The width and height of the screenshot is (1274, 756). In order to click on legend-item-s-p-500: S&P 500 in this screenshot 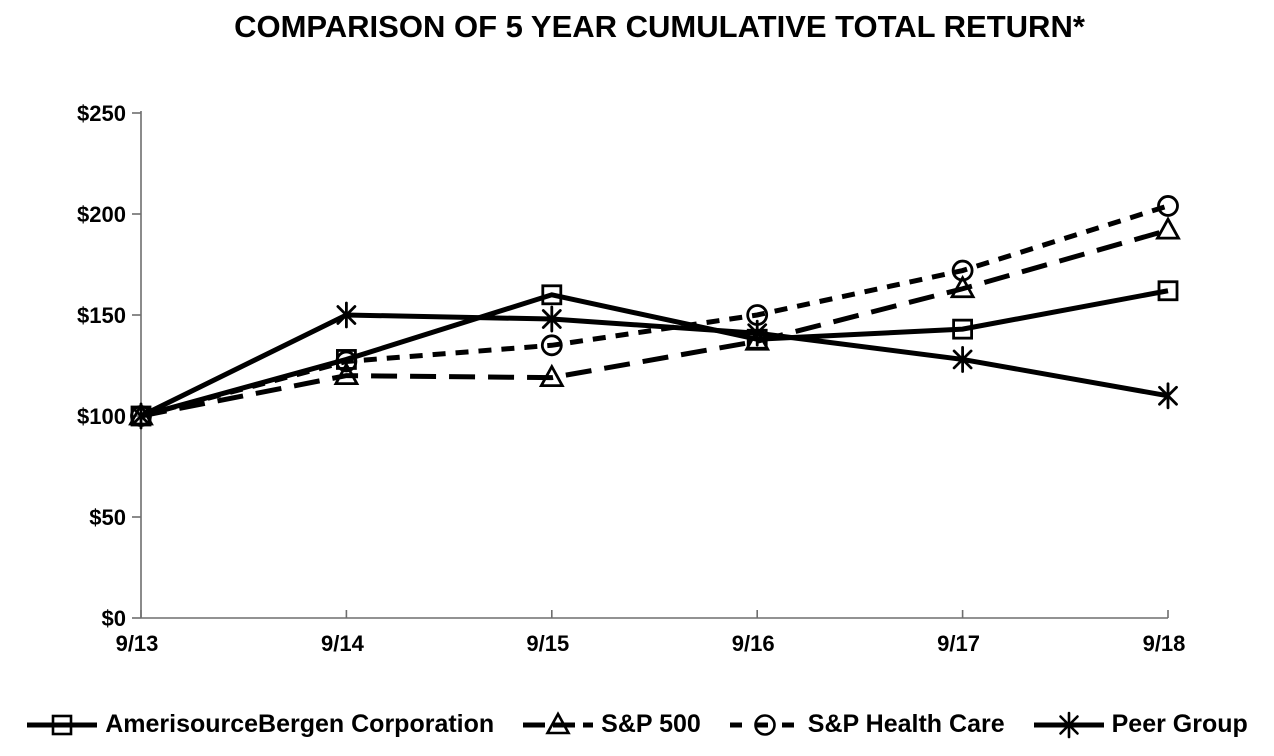, I will do `click(611, 724)`.